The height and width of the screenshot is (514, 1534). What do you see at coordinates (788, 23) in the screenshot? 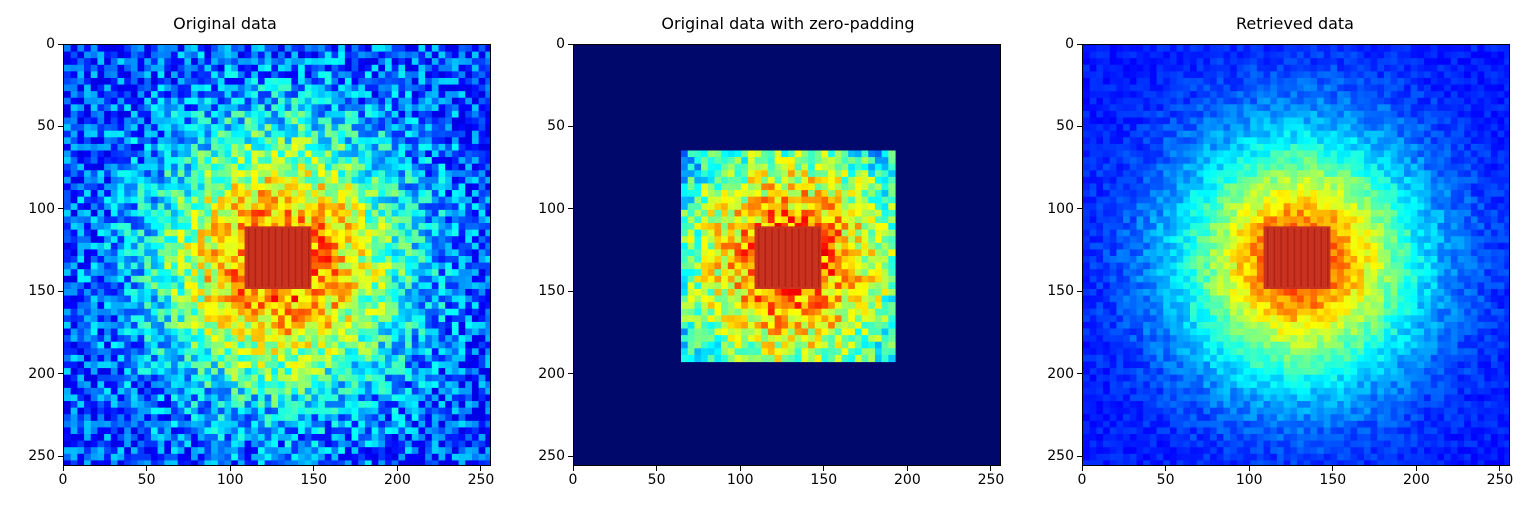
I see `chart-title: Original data with zero-padding` at bounding box center [788, 23].